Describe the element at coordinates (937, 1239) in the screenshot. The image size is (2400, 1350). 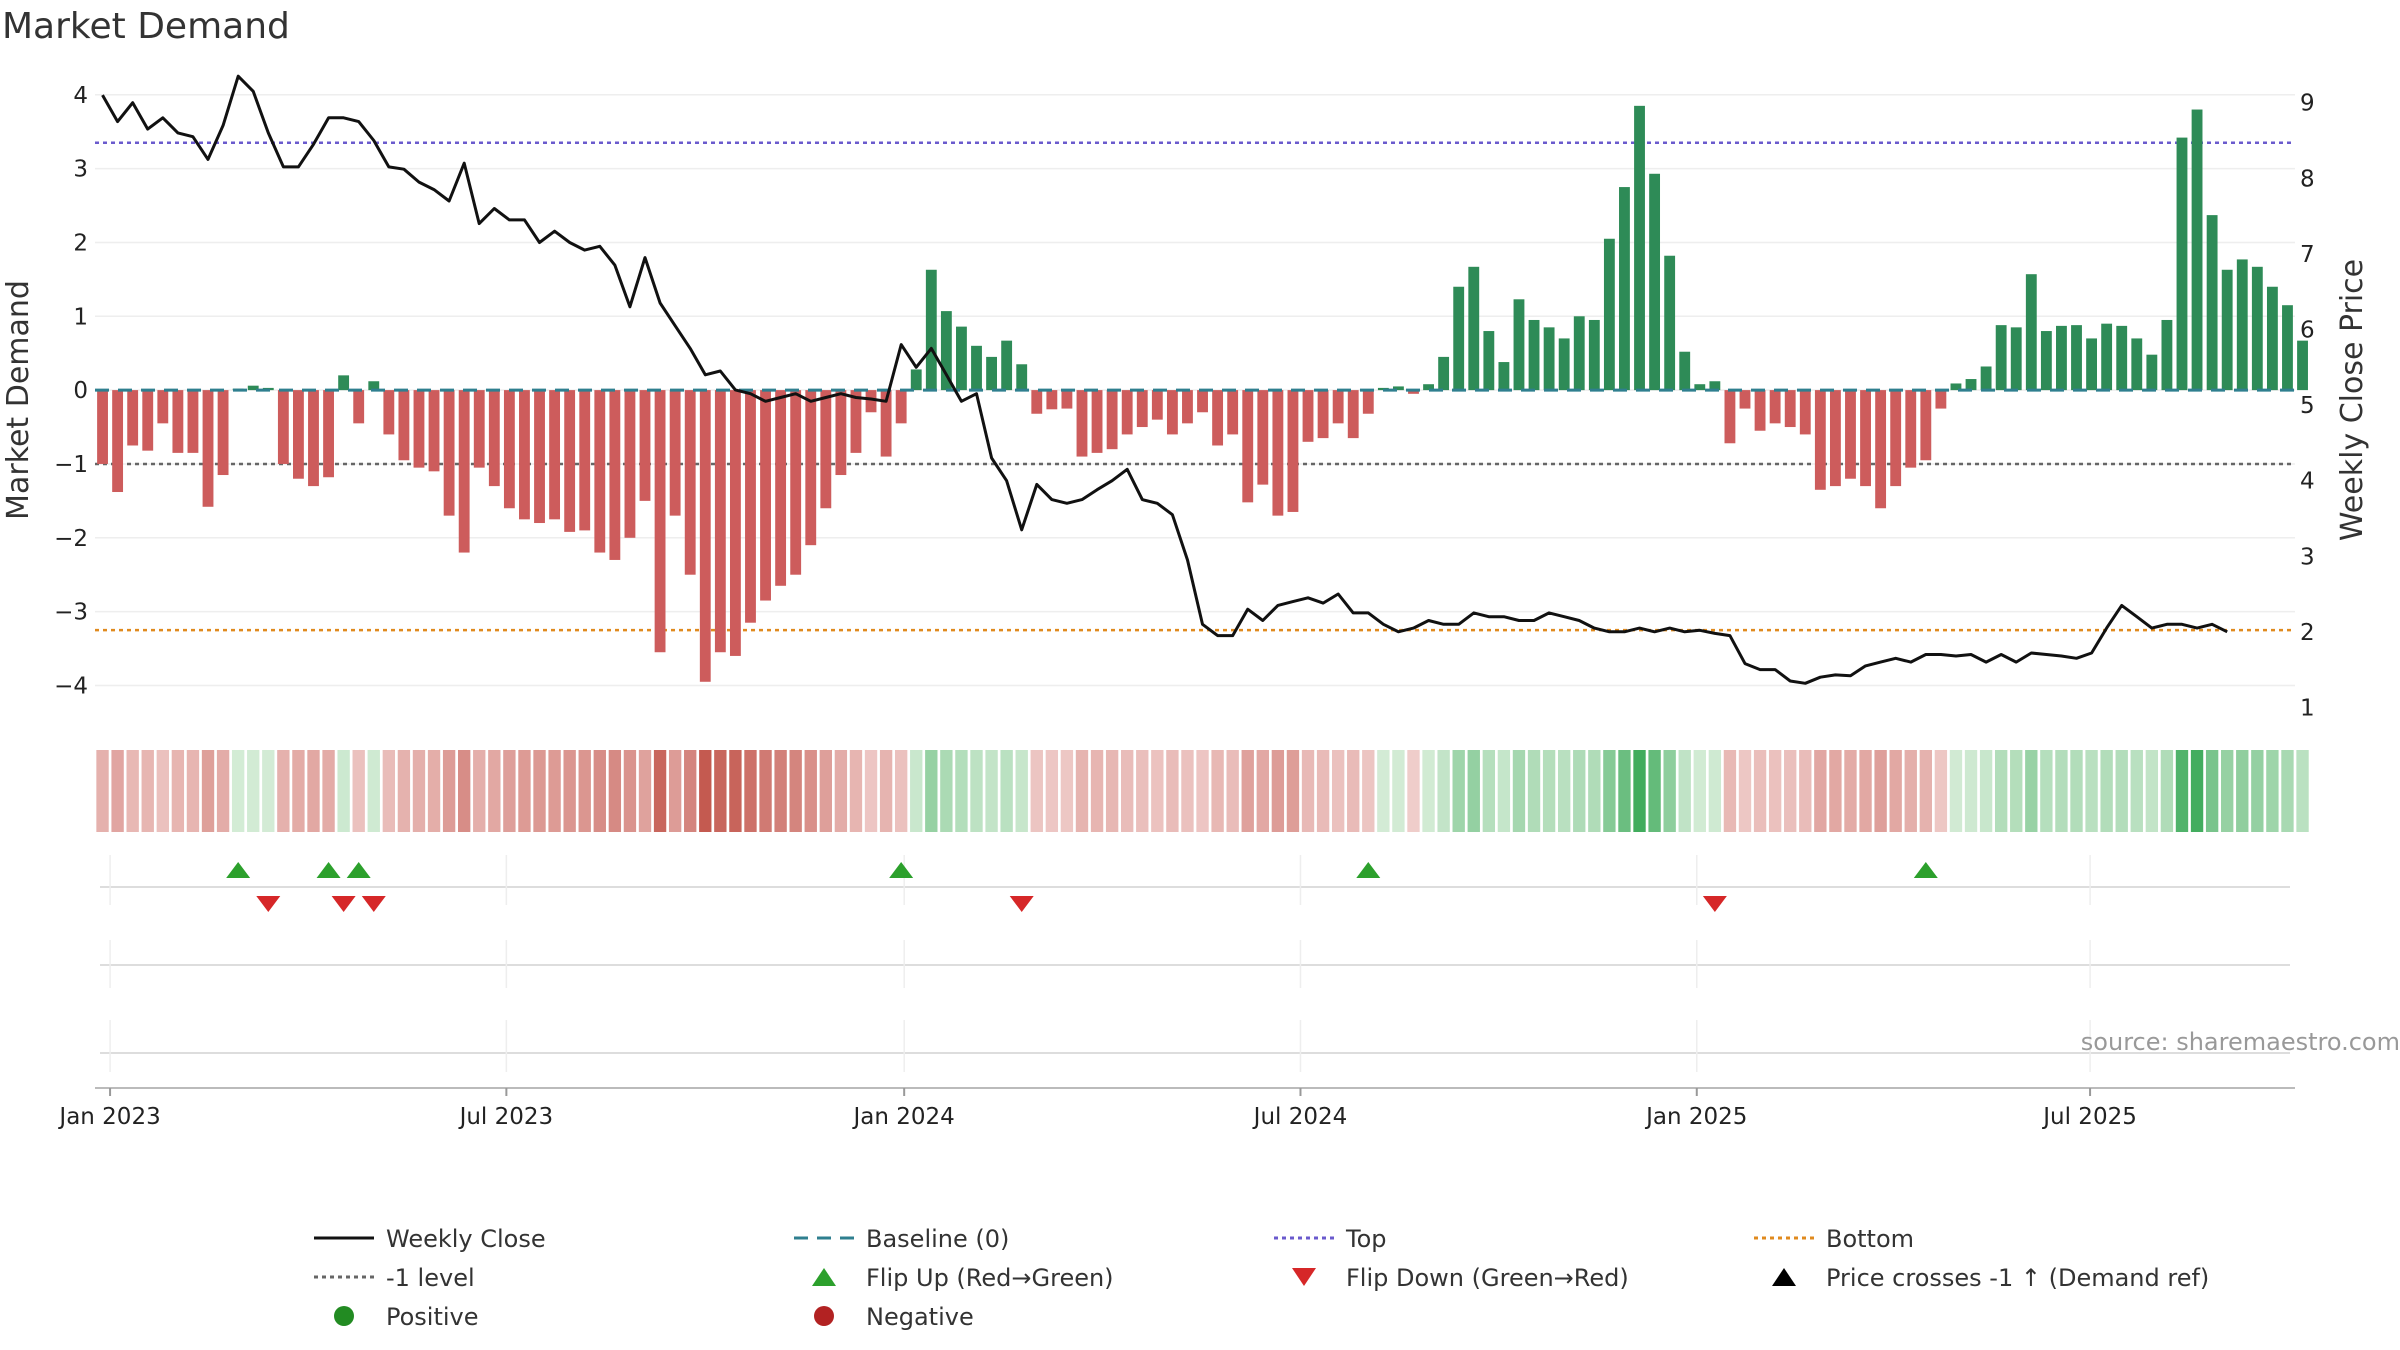
I see `legend-label: Baseline (0)` at that location.